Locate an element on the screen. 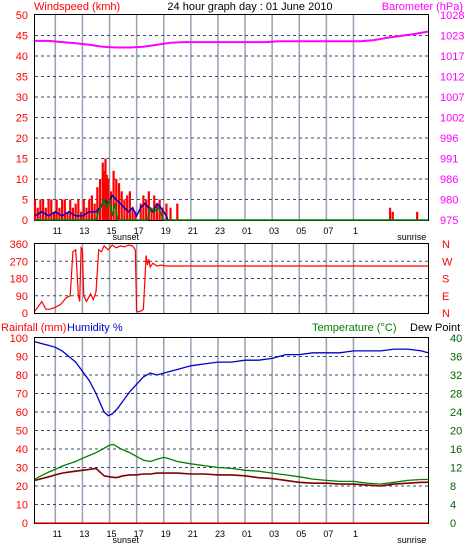 This screenshot has width=468, height=559. barometer-tick: 1023 is located at coordinates (452, 37).